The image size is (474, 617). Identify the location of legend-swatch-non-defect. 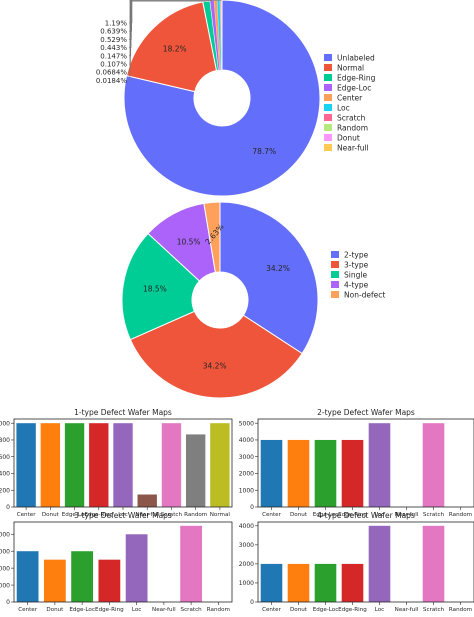
(335, 294).